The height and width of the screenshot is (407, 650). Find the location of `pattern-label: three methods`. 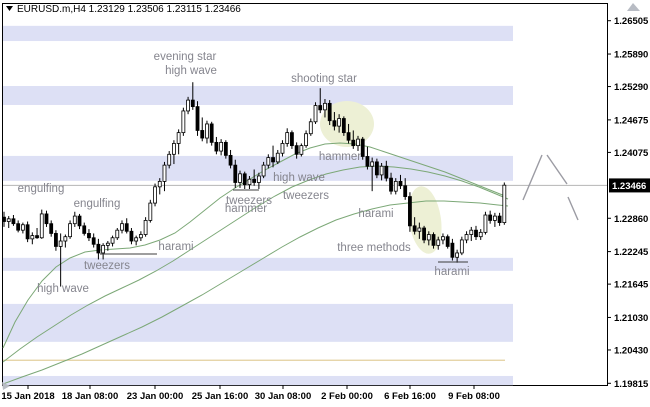

pattern-label: three methods is located at coordinates (374, 248).